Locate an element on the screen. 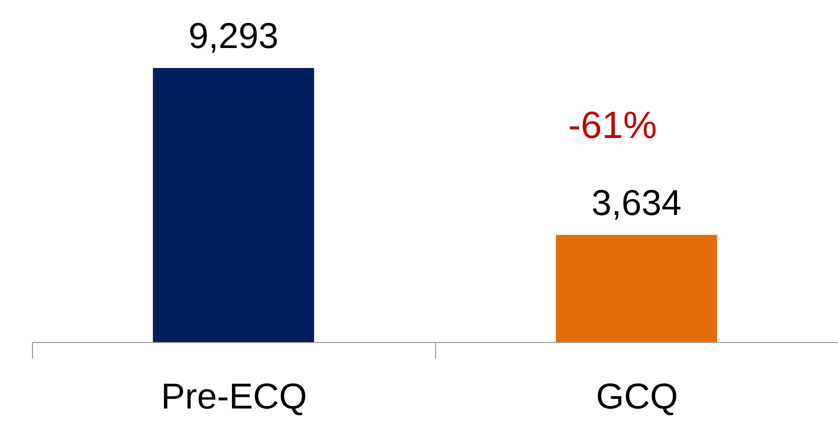  data-label: 3,634 is located at coordinates (636, 202).